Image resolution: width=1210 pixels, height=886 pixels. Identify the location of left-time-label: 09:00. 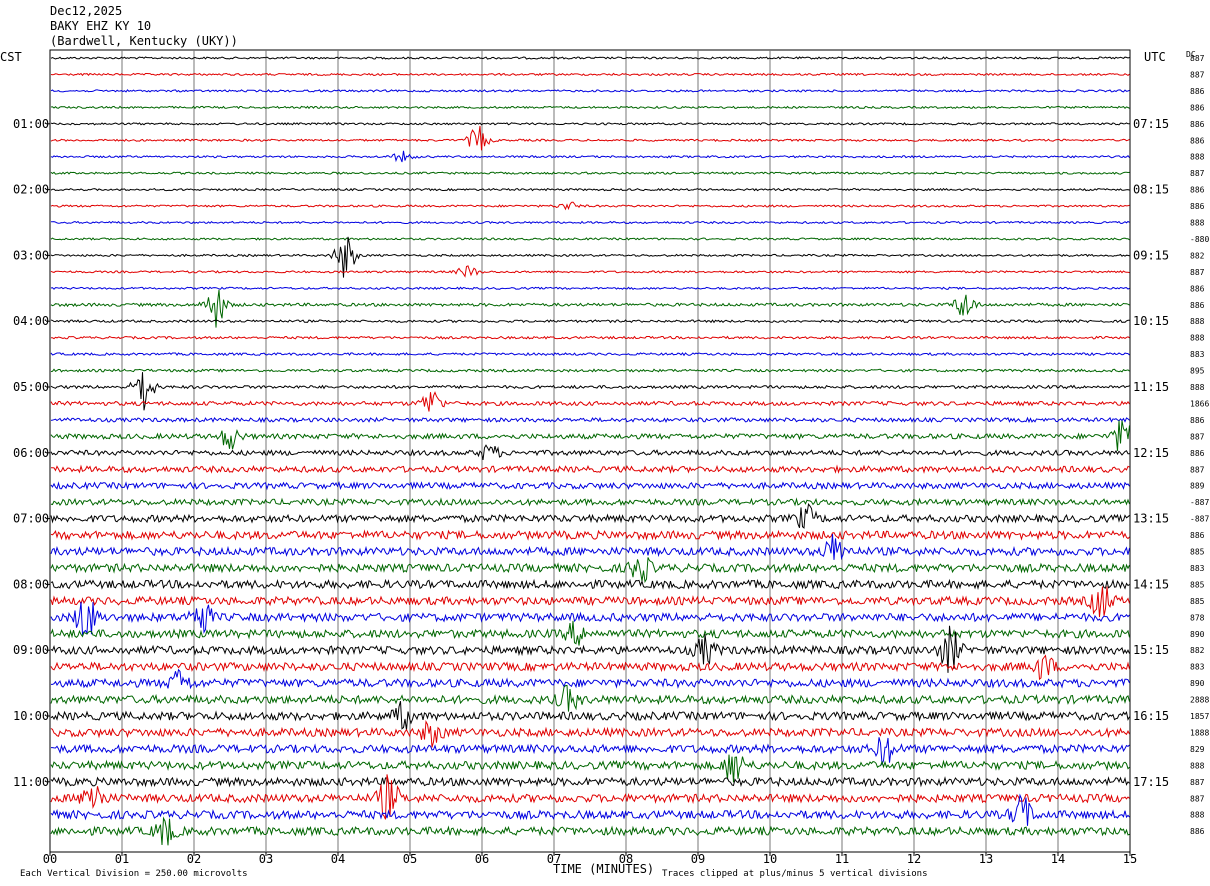
(31, 650).